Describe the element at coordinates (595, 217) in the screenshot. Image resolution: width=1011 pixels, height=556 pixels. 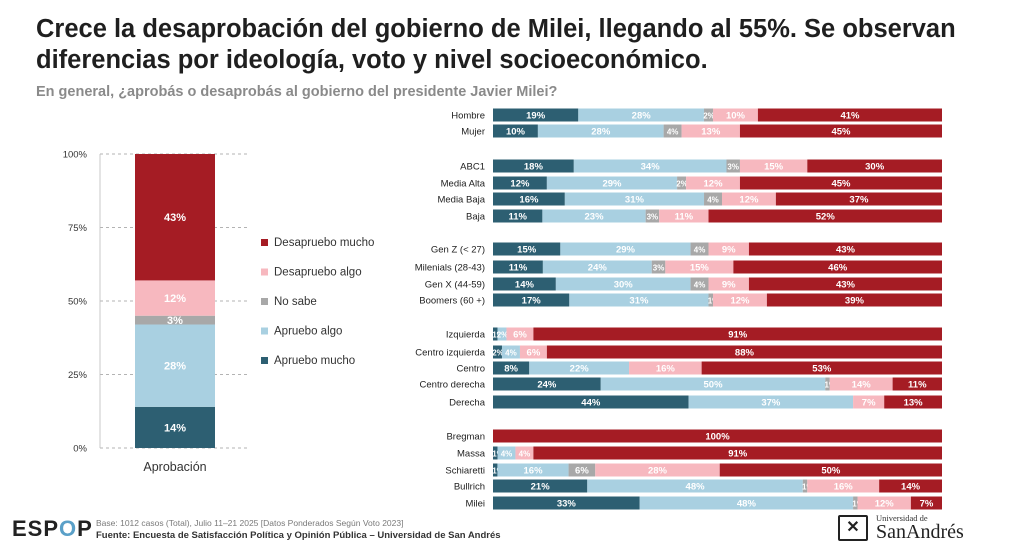
I see `bar-data-label: 23%` at that location.